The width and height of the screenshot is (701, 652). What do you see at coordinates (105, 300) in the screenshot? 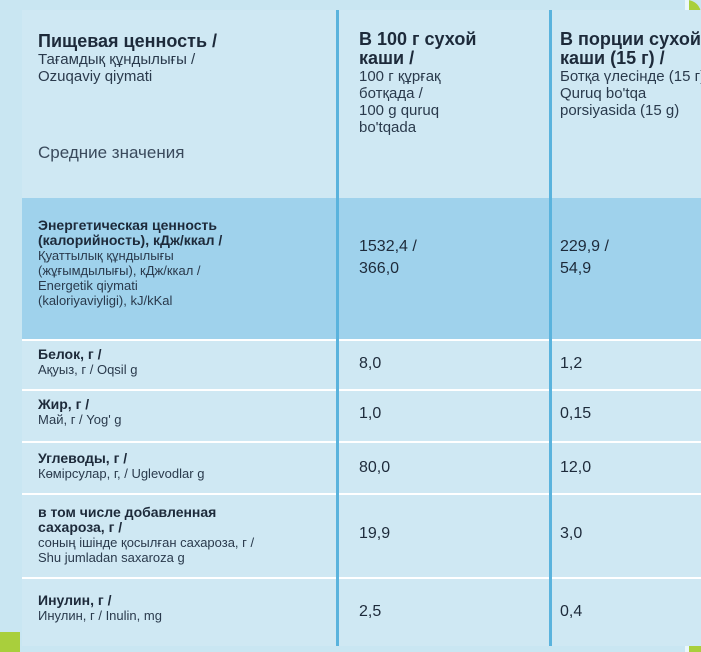
I see `energy-sub-4: (kaloriyaviyligi), kJ/kKal` at bounding box center [105, 300].